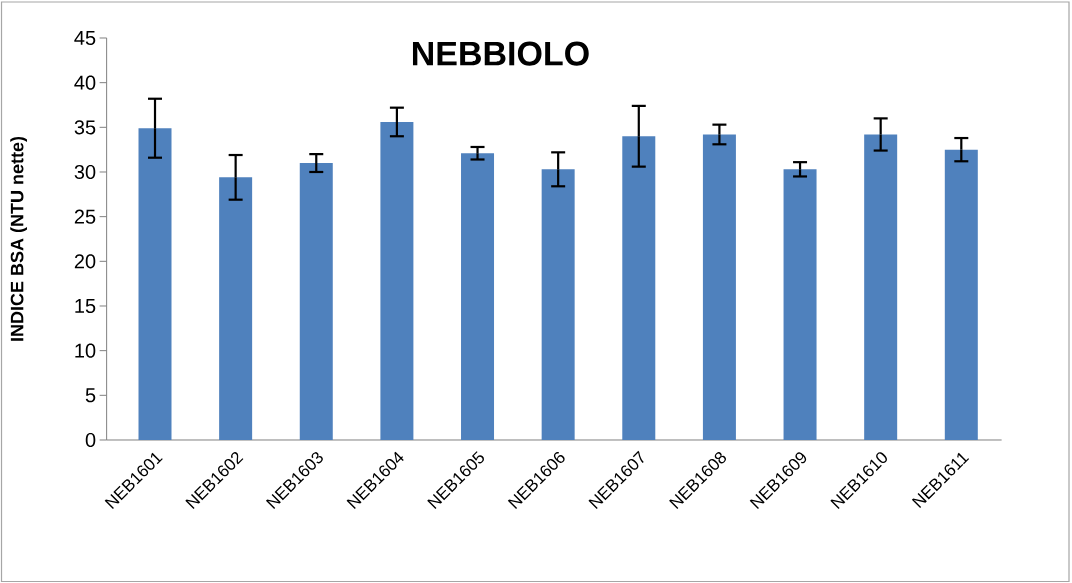 The width and height of the screenshot is (1072, 583). Describe the element at coordinates (85, 38) in the screenshot. I see `y-tick-label: 45` at that location.